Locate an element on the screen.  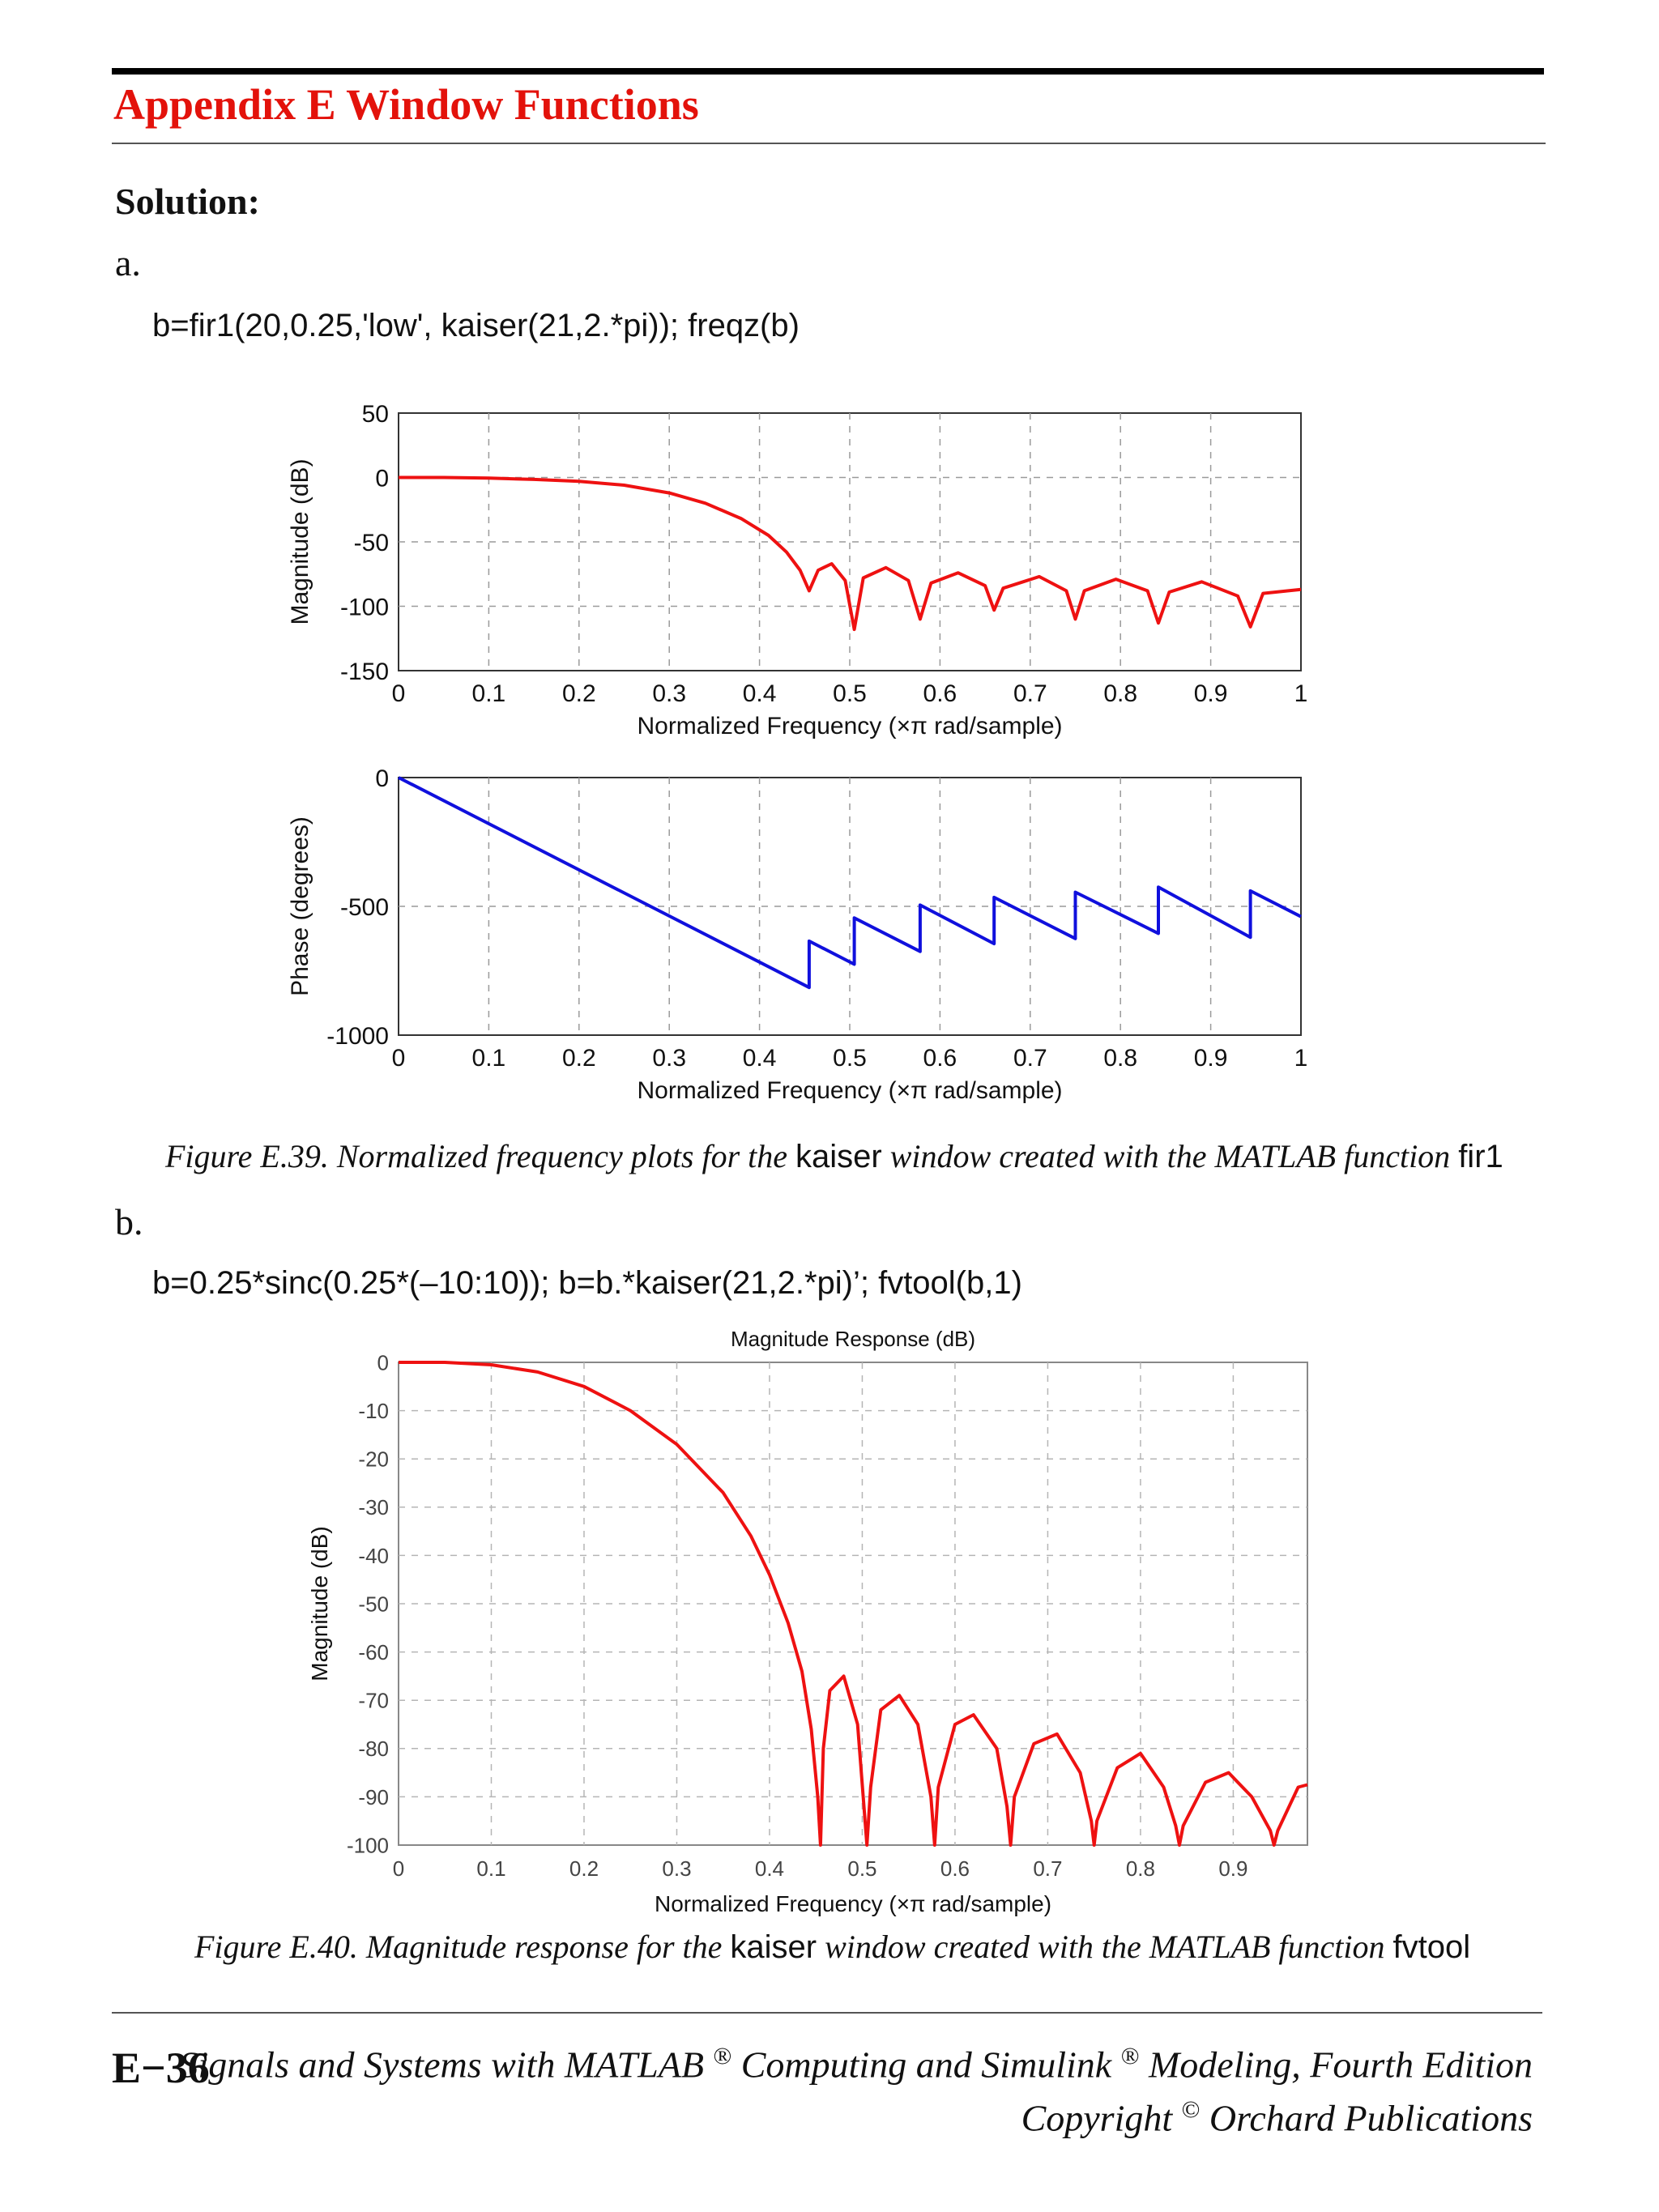
copyright-line: Copyright © Orchard Publications is located at coordinates (1277, 2117).